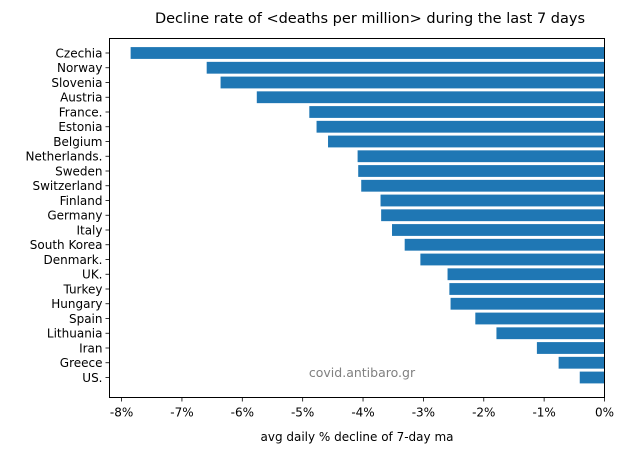 This screenshot has height=453, width=625. Describe the element at coordinates (543, 413) in the screenshot. I see `x-tick-label: -1%` at that location.